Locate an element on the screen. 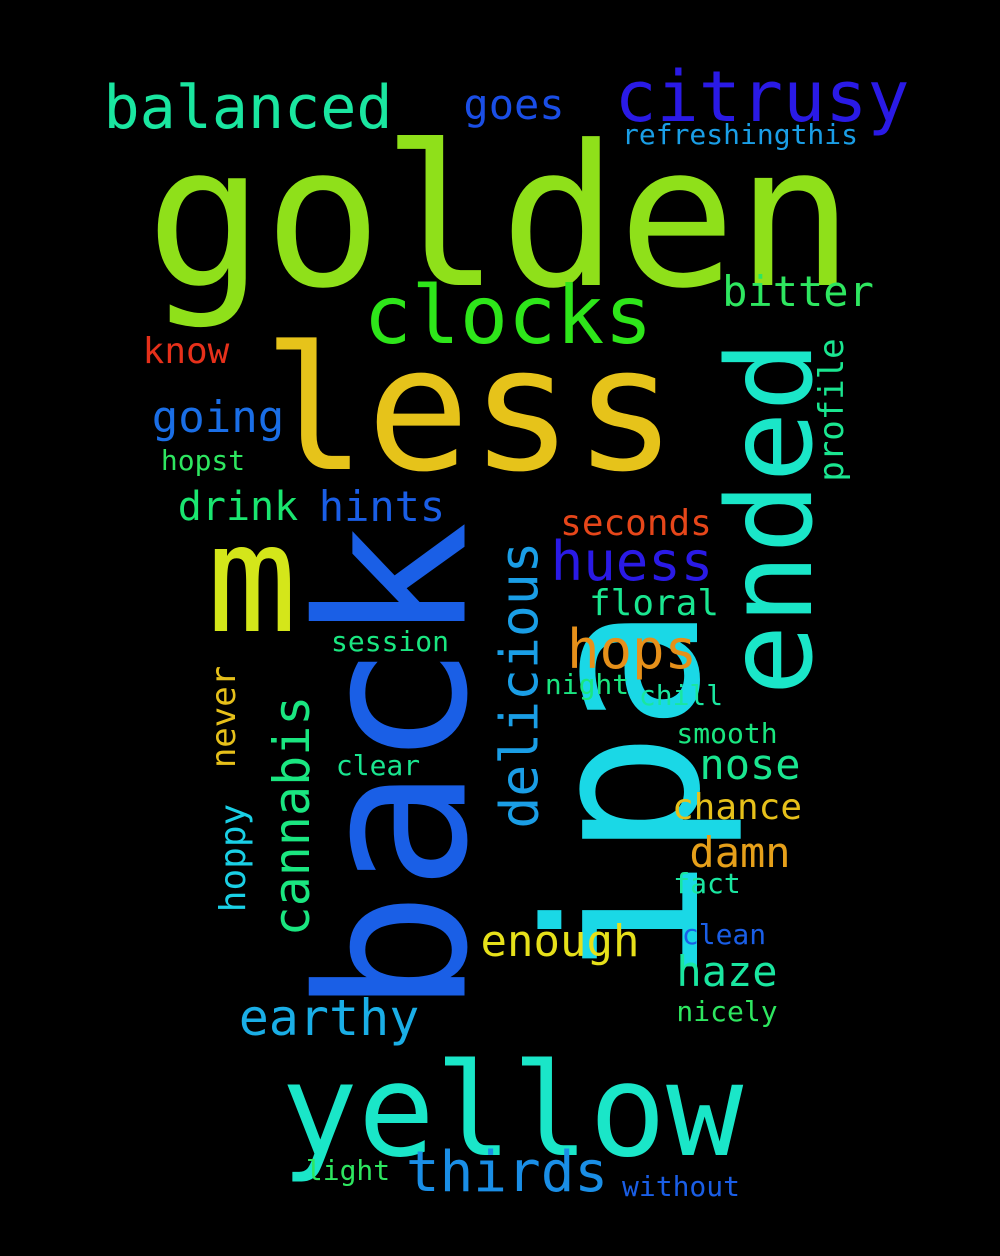 The width and height of the screenshot is (1000, 1256). word-m: m is located at coordinates (252, 580).